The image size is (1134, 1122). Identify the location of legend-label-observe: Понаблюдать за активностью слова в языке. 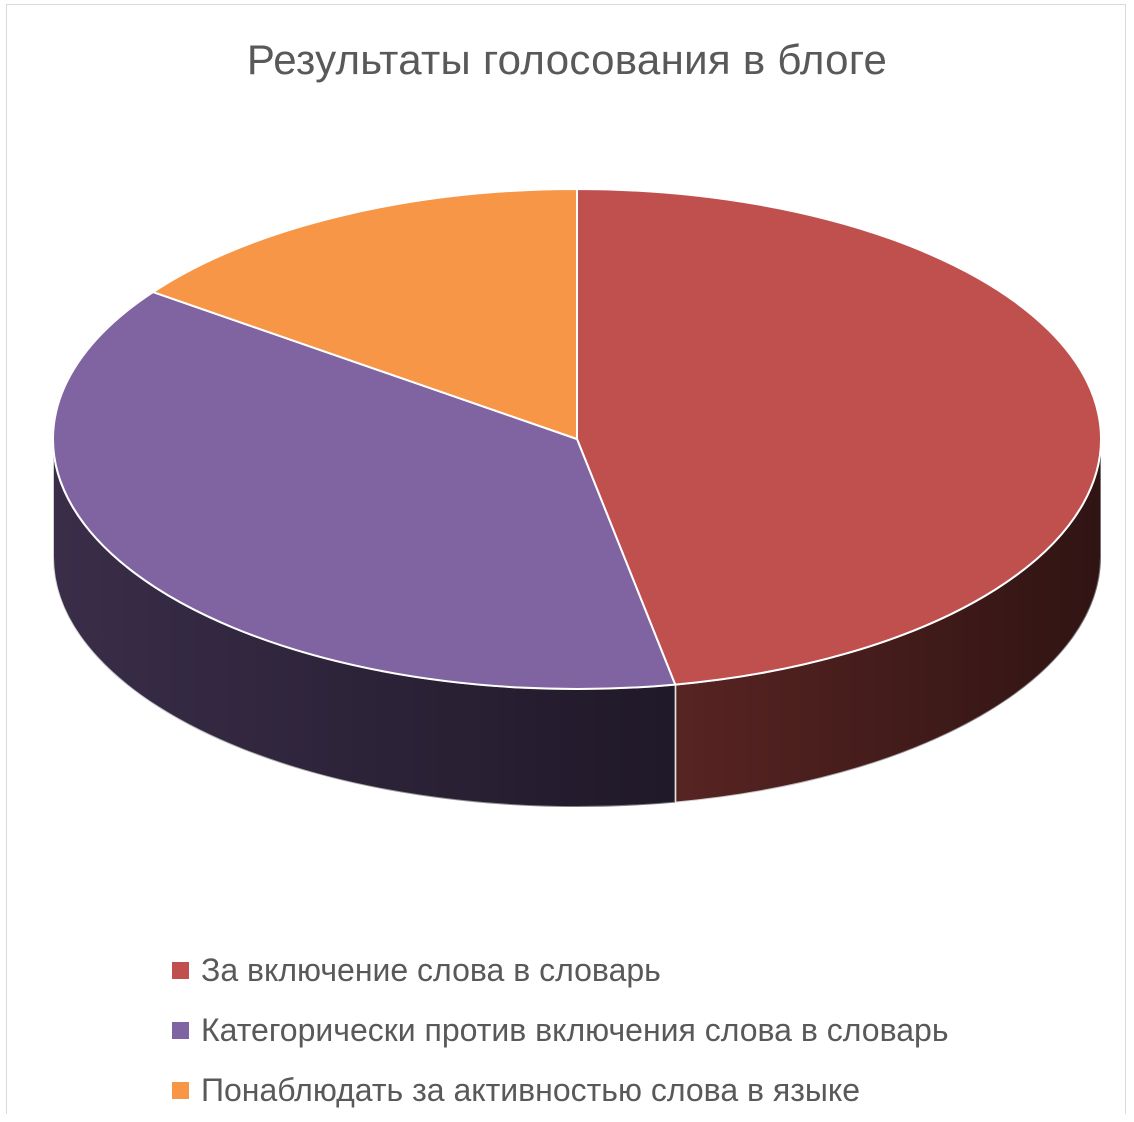
(531, 1089).